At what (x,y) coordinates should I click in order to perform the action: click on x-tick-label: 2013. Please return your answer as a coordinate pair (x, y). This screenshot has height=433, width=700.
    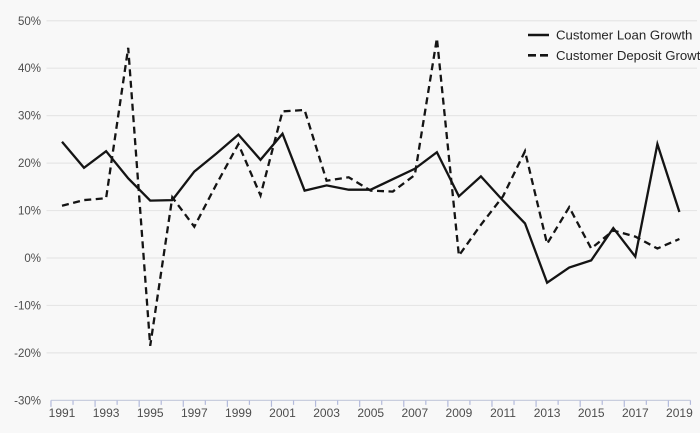
    Looking at the image, I should click on (547, 413).